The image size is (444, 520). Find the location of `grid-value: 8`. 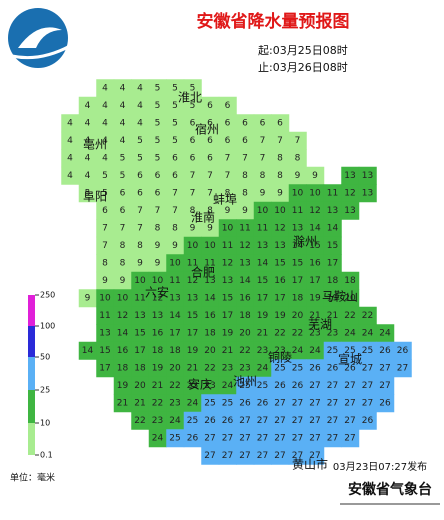

grid-value: 8 is located at coordinates (123, 264).